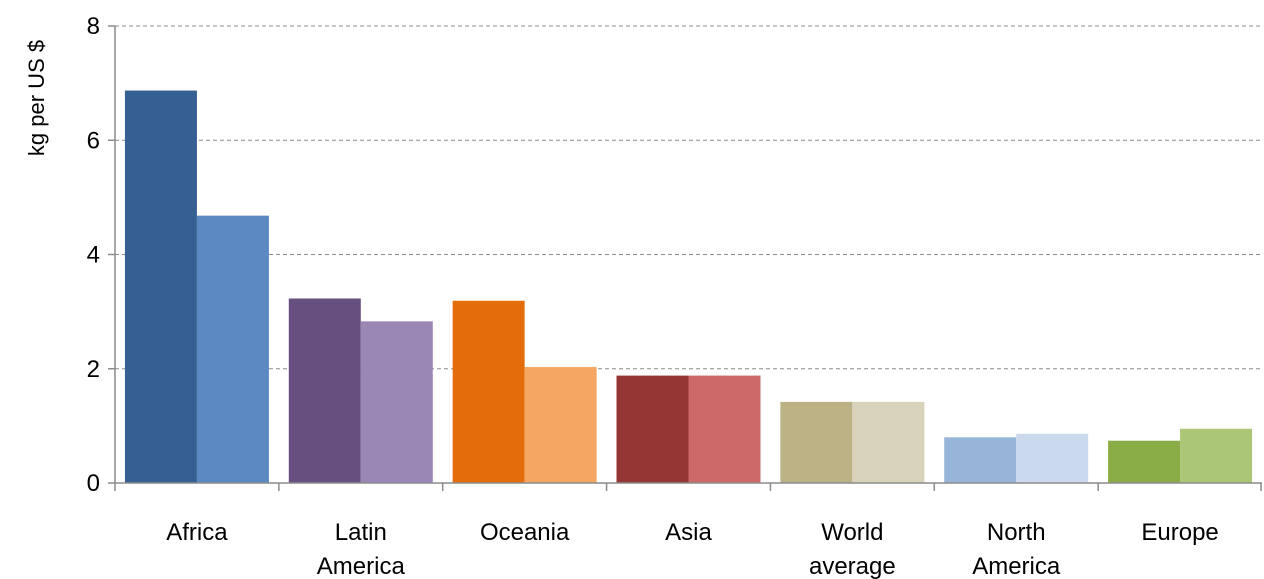 The image size is (1264, 579). I want to click on x-category-label: Oceania, so click(525, 532).